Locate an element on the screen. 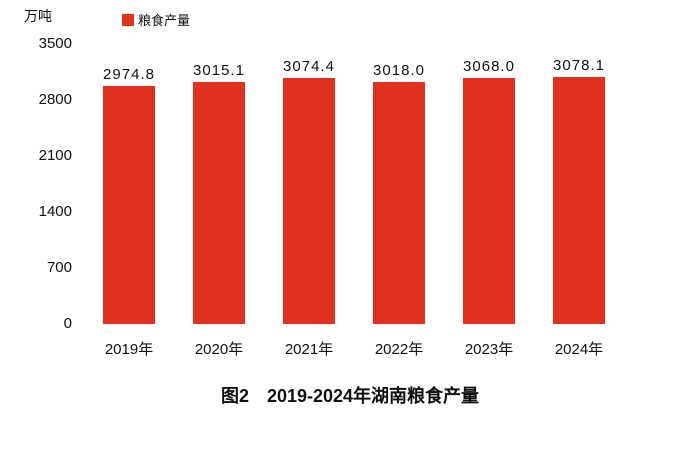  bar-value-label: 2974.8 is located at coordinates (129, 74).